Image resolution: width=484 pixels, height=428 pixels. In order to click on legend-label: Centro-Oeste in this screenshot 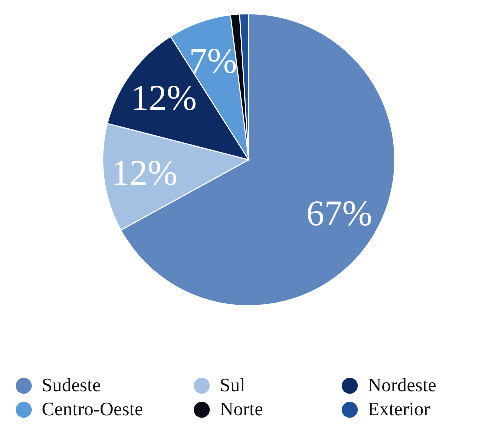, I will do `click(93, 410)`.